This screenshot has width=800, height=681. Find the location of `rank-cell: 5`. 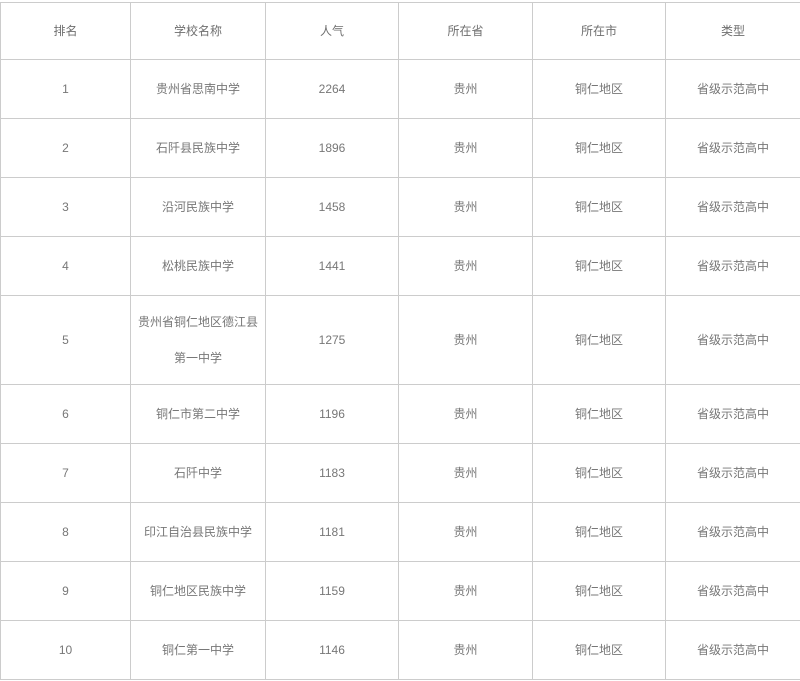

rank-cell: 5 is located at coordinates (65, 340).